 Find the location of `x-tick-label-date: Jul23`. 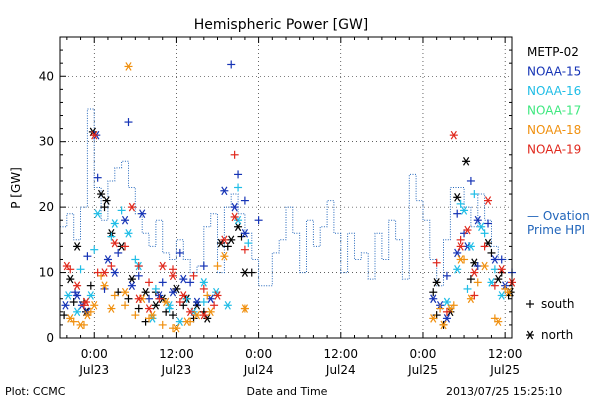

x-tick-label-date: Jul23 is located at coordinates (176, 370).